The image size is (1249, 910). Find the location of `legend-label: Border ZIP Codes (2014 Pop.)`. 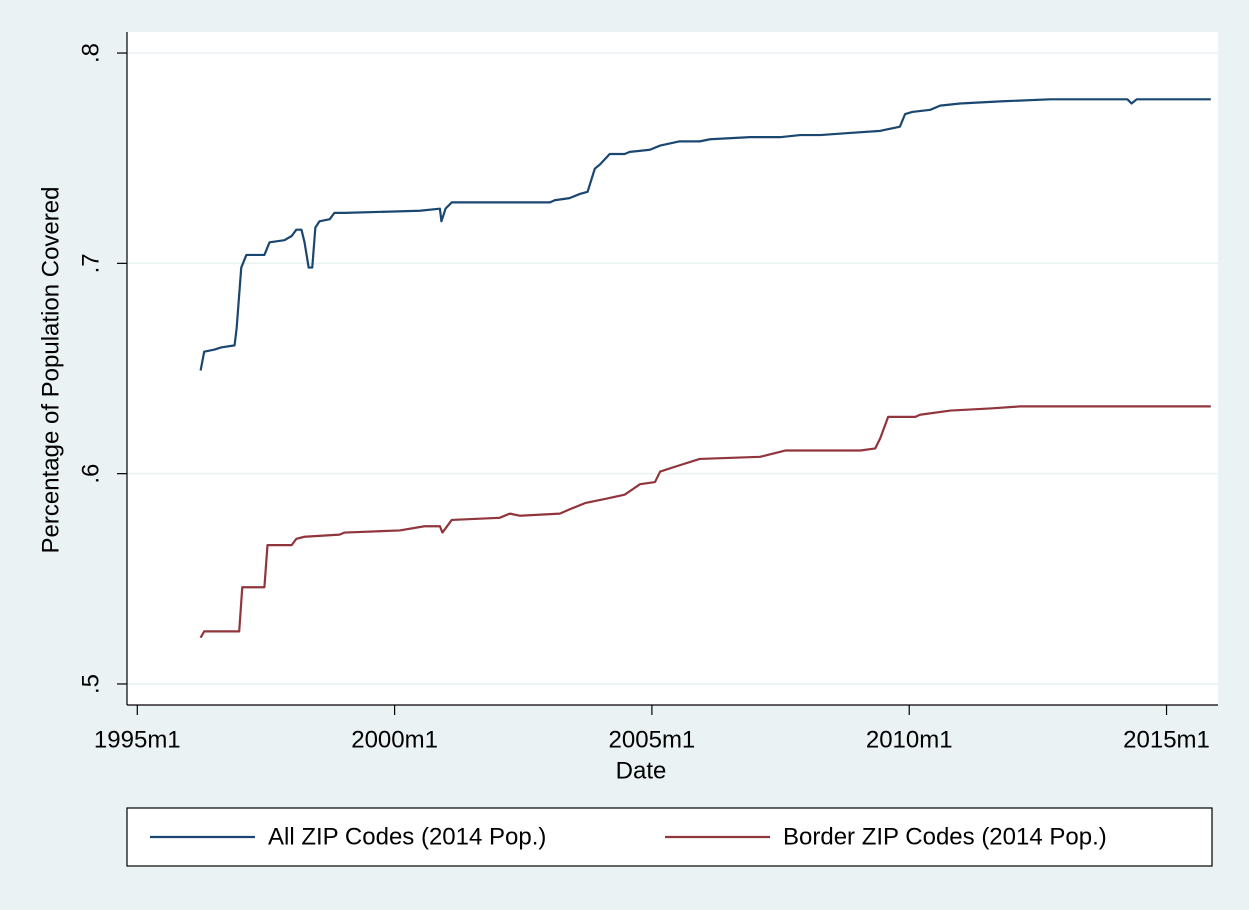

legend-label: Border ZIP Codes (2014 Pop.) is located at coordinates (945, 836).